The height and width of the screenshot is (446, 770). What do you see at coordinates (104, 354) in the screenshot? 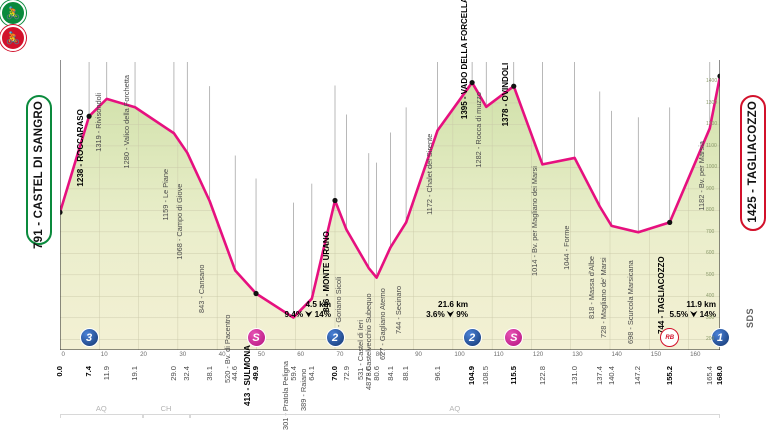
I see `km-axis-tick: 10` at bounding box center [104, 354].